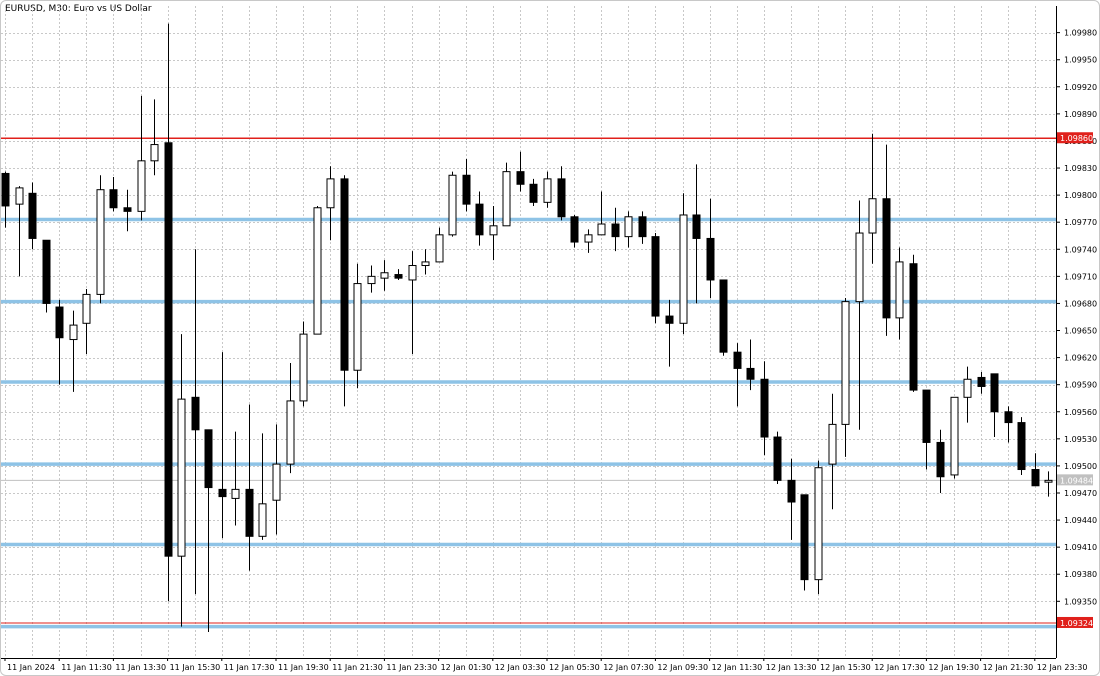 The image size is (1100, 676). Describe the element at coordinates (1080, 520) in the screenshot. I see `y-tick-label: 1.09440` at that location.